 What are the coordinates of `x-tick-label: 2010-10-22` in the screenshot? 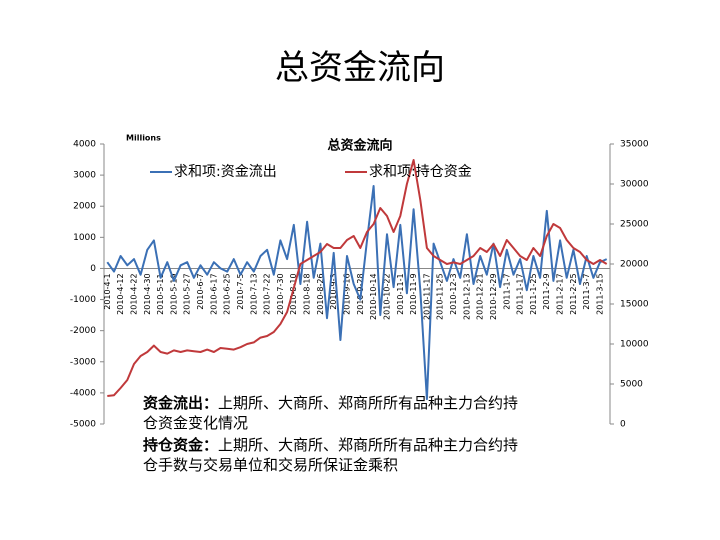 It's located at (386, 296).